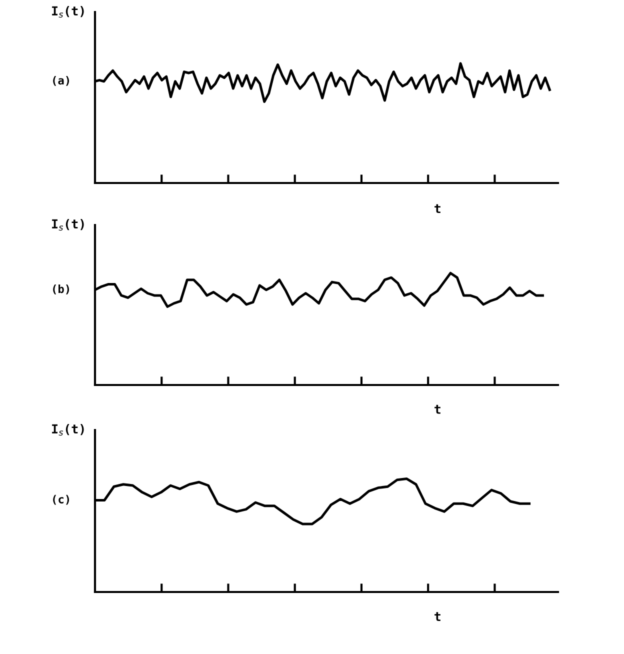 The width and height of the screenshot is (624, 654). What do you see at coordinates (61, 81) in the screenshot?
I see `text: (a)` at bounding box center [61, 81].